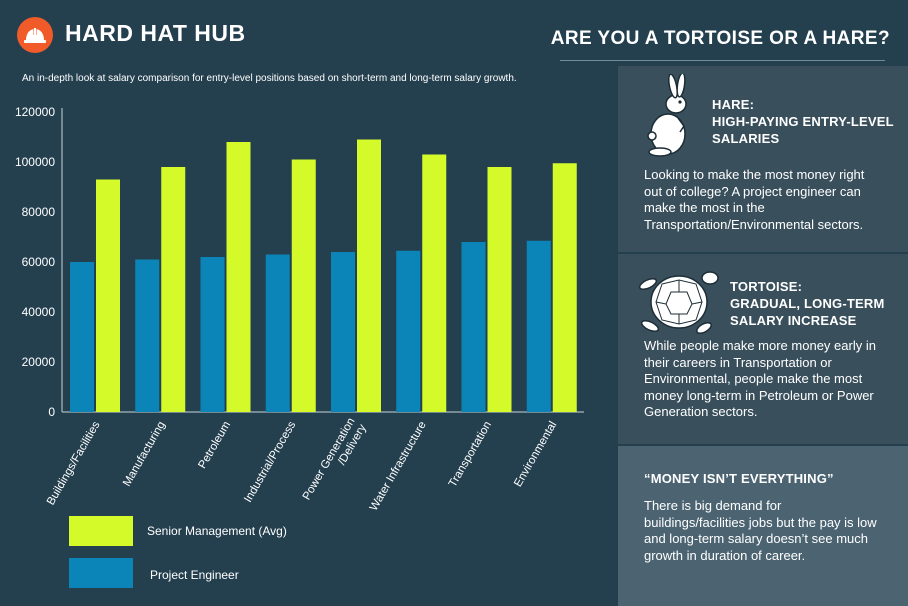  Describe the element at coordinates (101, 531) in the screenshot. I see `legend-swatch-senior` at that location.